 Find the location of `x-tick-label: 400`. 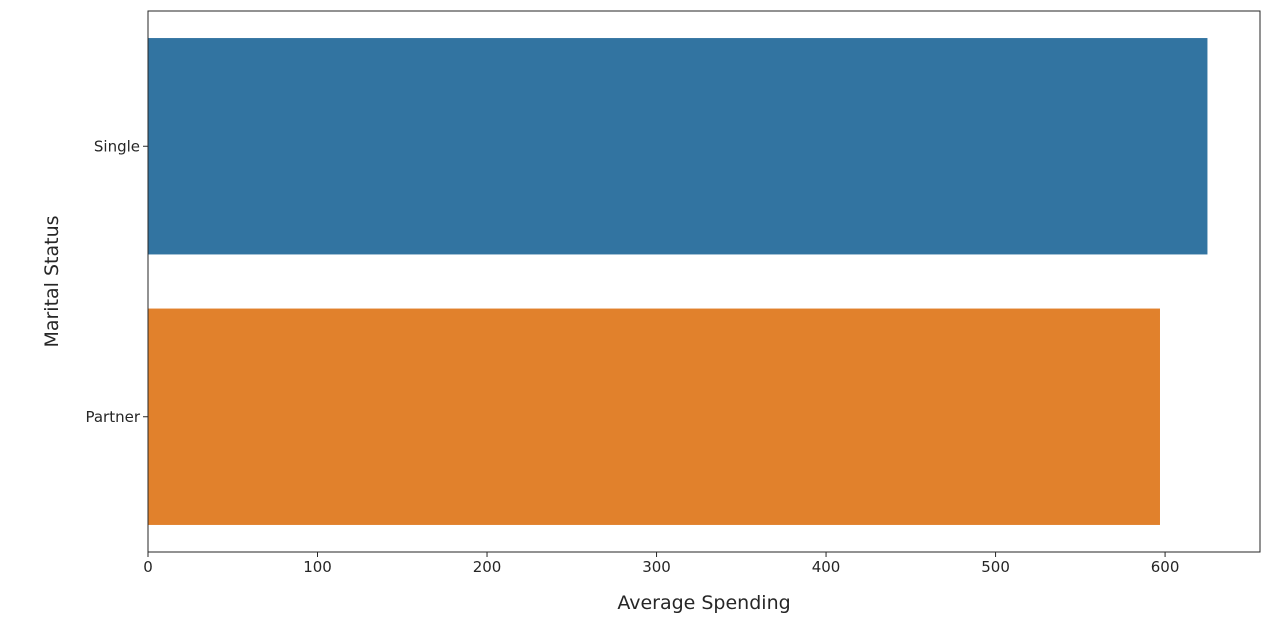

x-tick-label: 400 is located at coordinates (826, 567).